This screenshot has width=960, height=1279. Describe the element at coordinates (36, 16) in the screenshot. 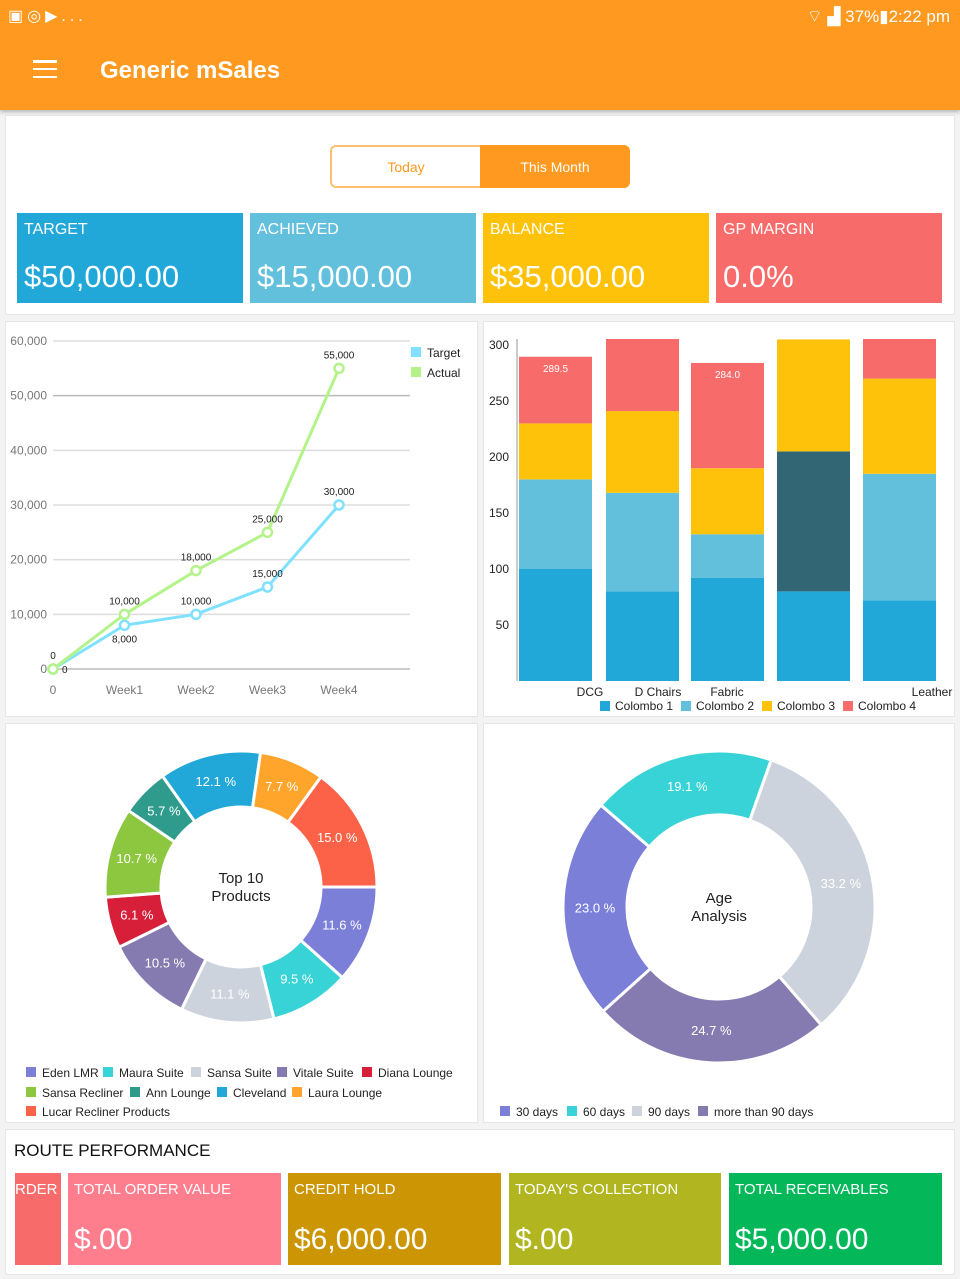

I see `sync-icon: ◎` at that location.